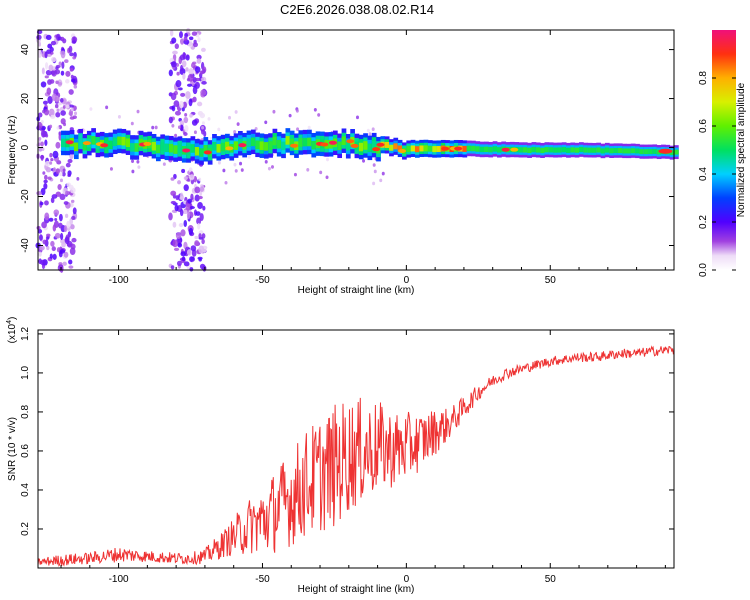 This screenshot has width=750, height=600. I want to click on colorbar-tick-label: 0.8, so click(703, 78).